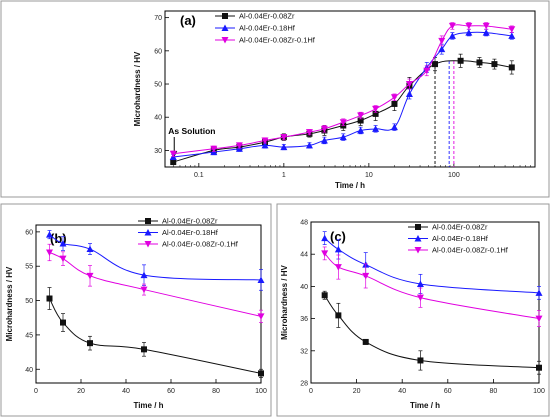  Describe the element at coordinates (225, 40) in the screenshot. I see `panel0-legend-marker` at that location.